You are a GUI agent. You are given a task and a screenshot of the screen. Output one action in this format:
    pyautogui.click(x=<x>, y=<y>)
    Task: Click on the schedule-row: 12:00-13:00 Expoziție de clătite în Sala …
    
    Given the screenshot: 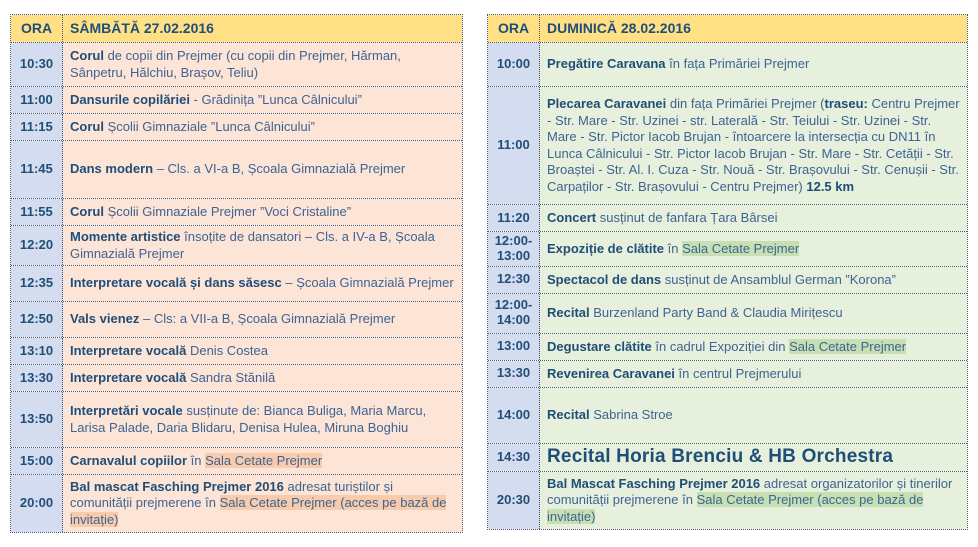 What is the action you would take?
    pyautogui.click(x=727, y=248)
    